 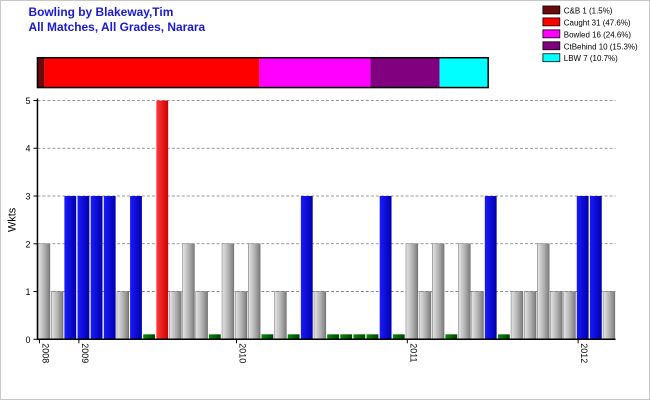 What do you see at coordinates (27, 101) in the screenshot?
I see `y-tick-label: 5` at bounding box center [27, 101].